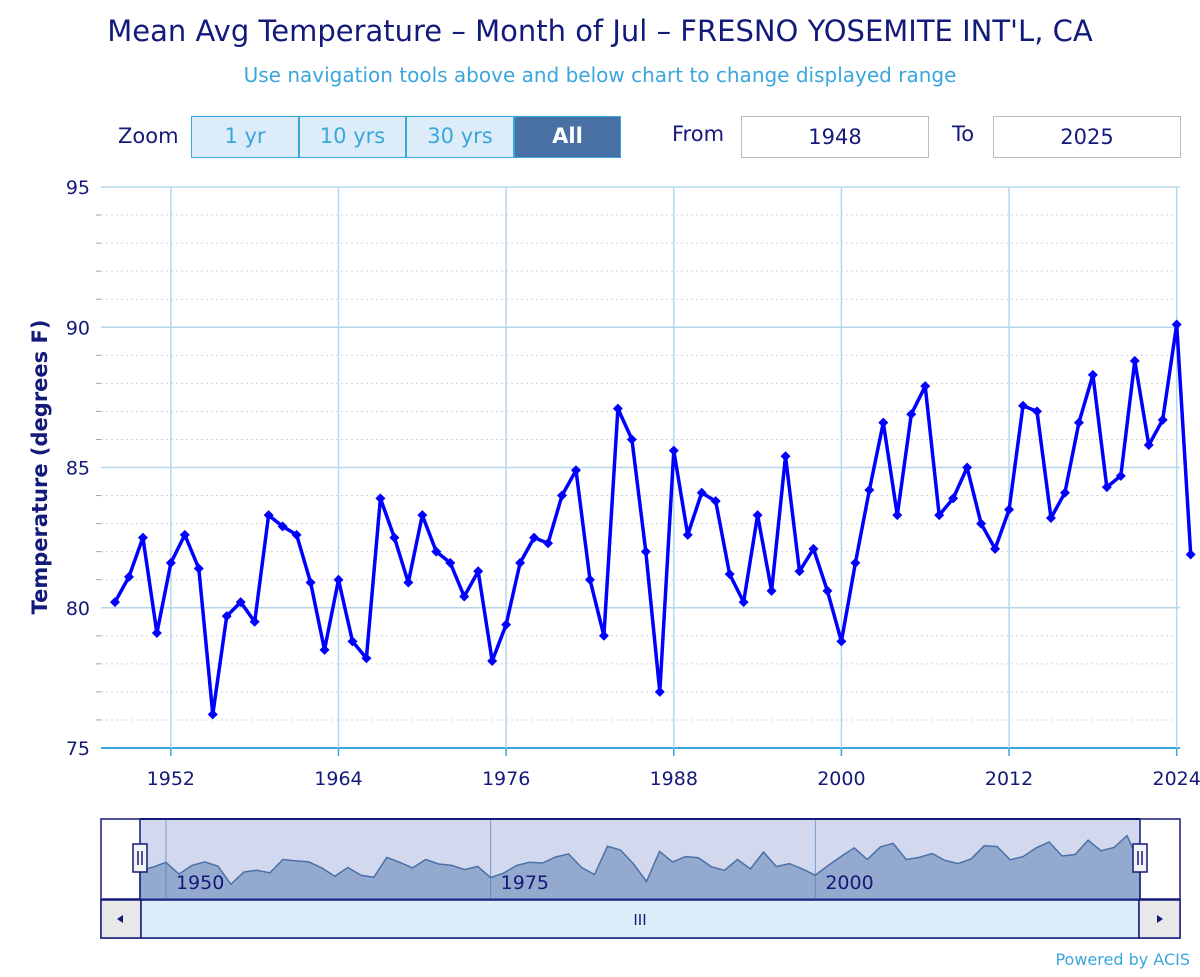 The image size is (1200, 977). Describe the element at coordinates (841, 779) in the screenshot. I see `x-tick-label: 2000` at that location.